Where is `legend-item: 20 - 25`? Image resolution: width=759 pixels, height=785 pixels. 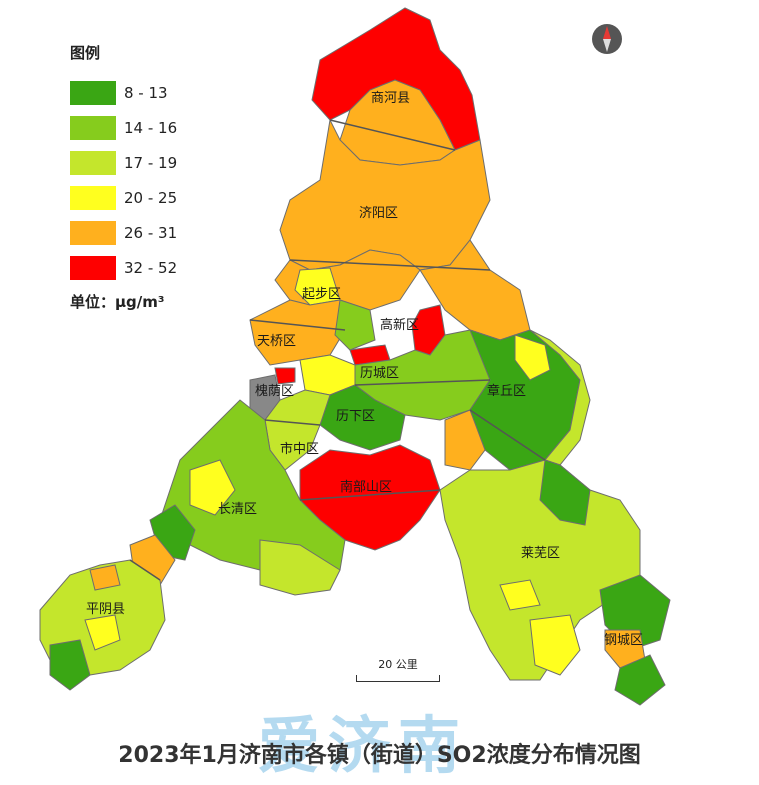
legend-item: 20 - 25 is located at coordinates (123, 197).